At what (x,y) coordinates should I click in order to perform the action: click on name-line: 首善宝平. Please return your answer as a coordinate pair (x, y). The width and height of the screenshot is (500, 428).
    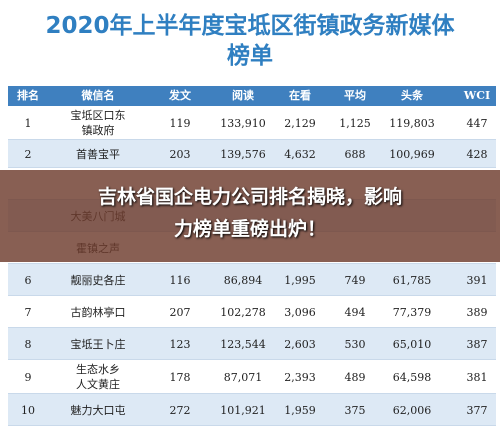
    Looking at the image, I should click on (98, 154).